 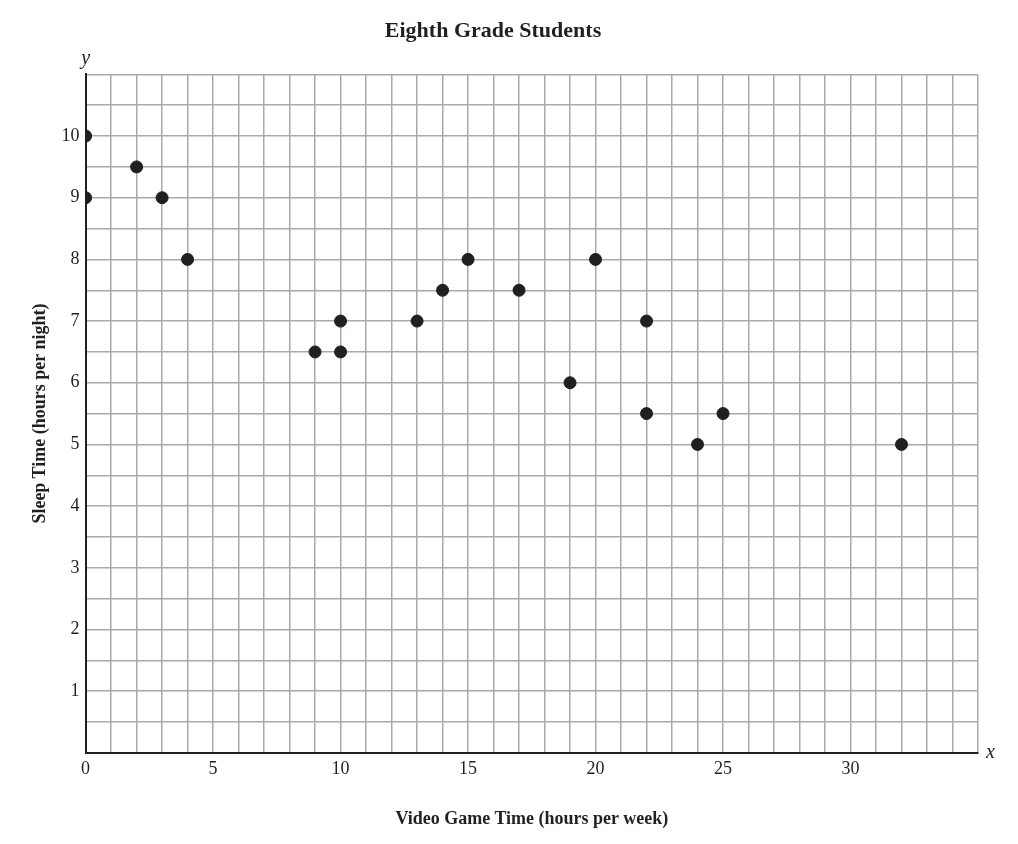 What do you see at coordinates (75, 628) in the screenshot?
I see `y-tick-label: 2` at bounding box center [75, 628].